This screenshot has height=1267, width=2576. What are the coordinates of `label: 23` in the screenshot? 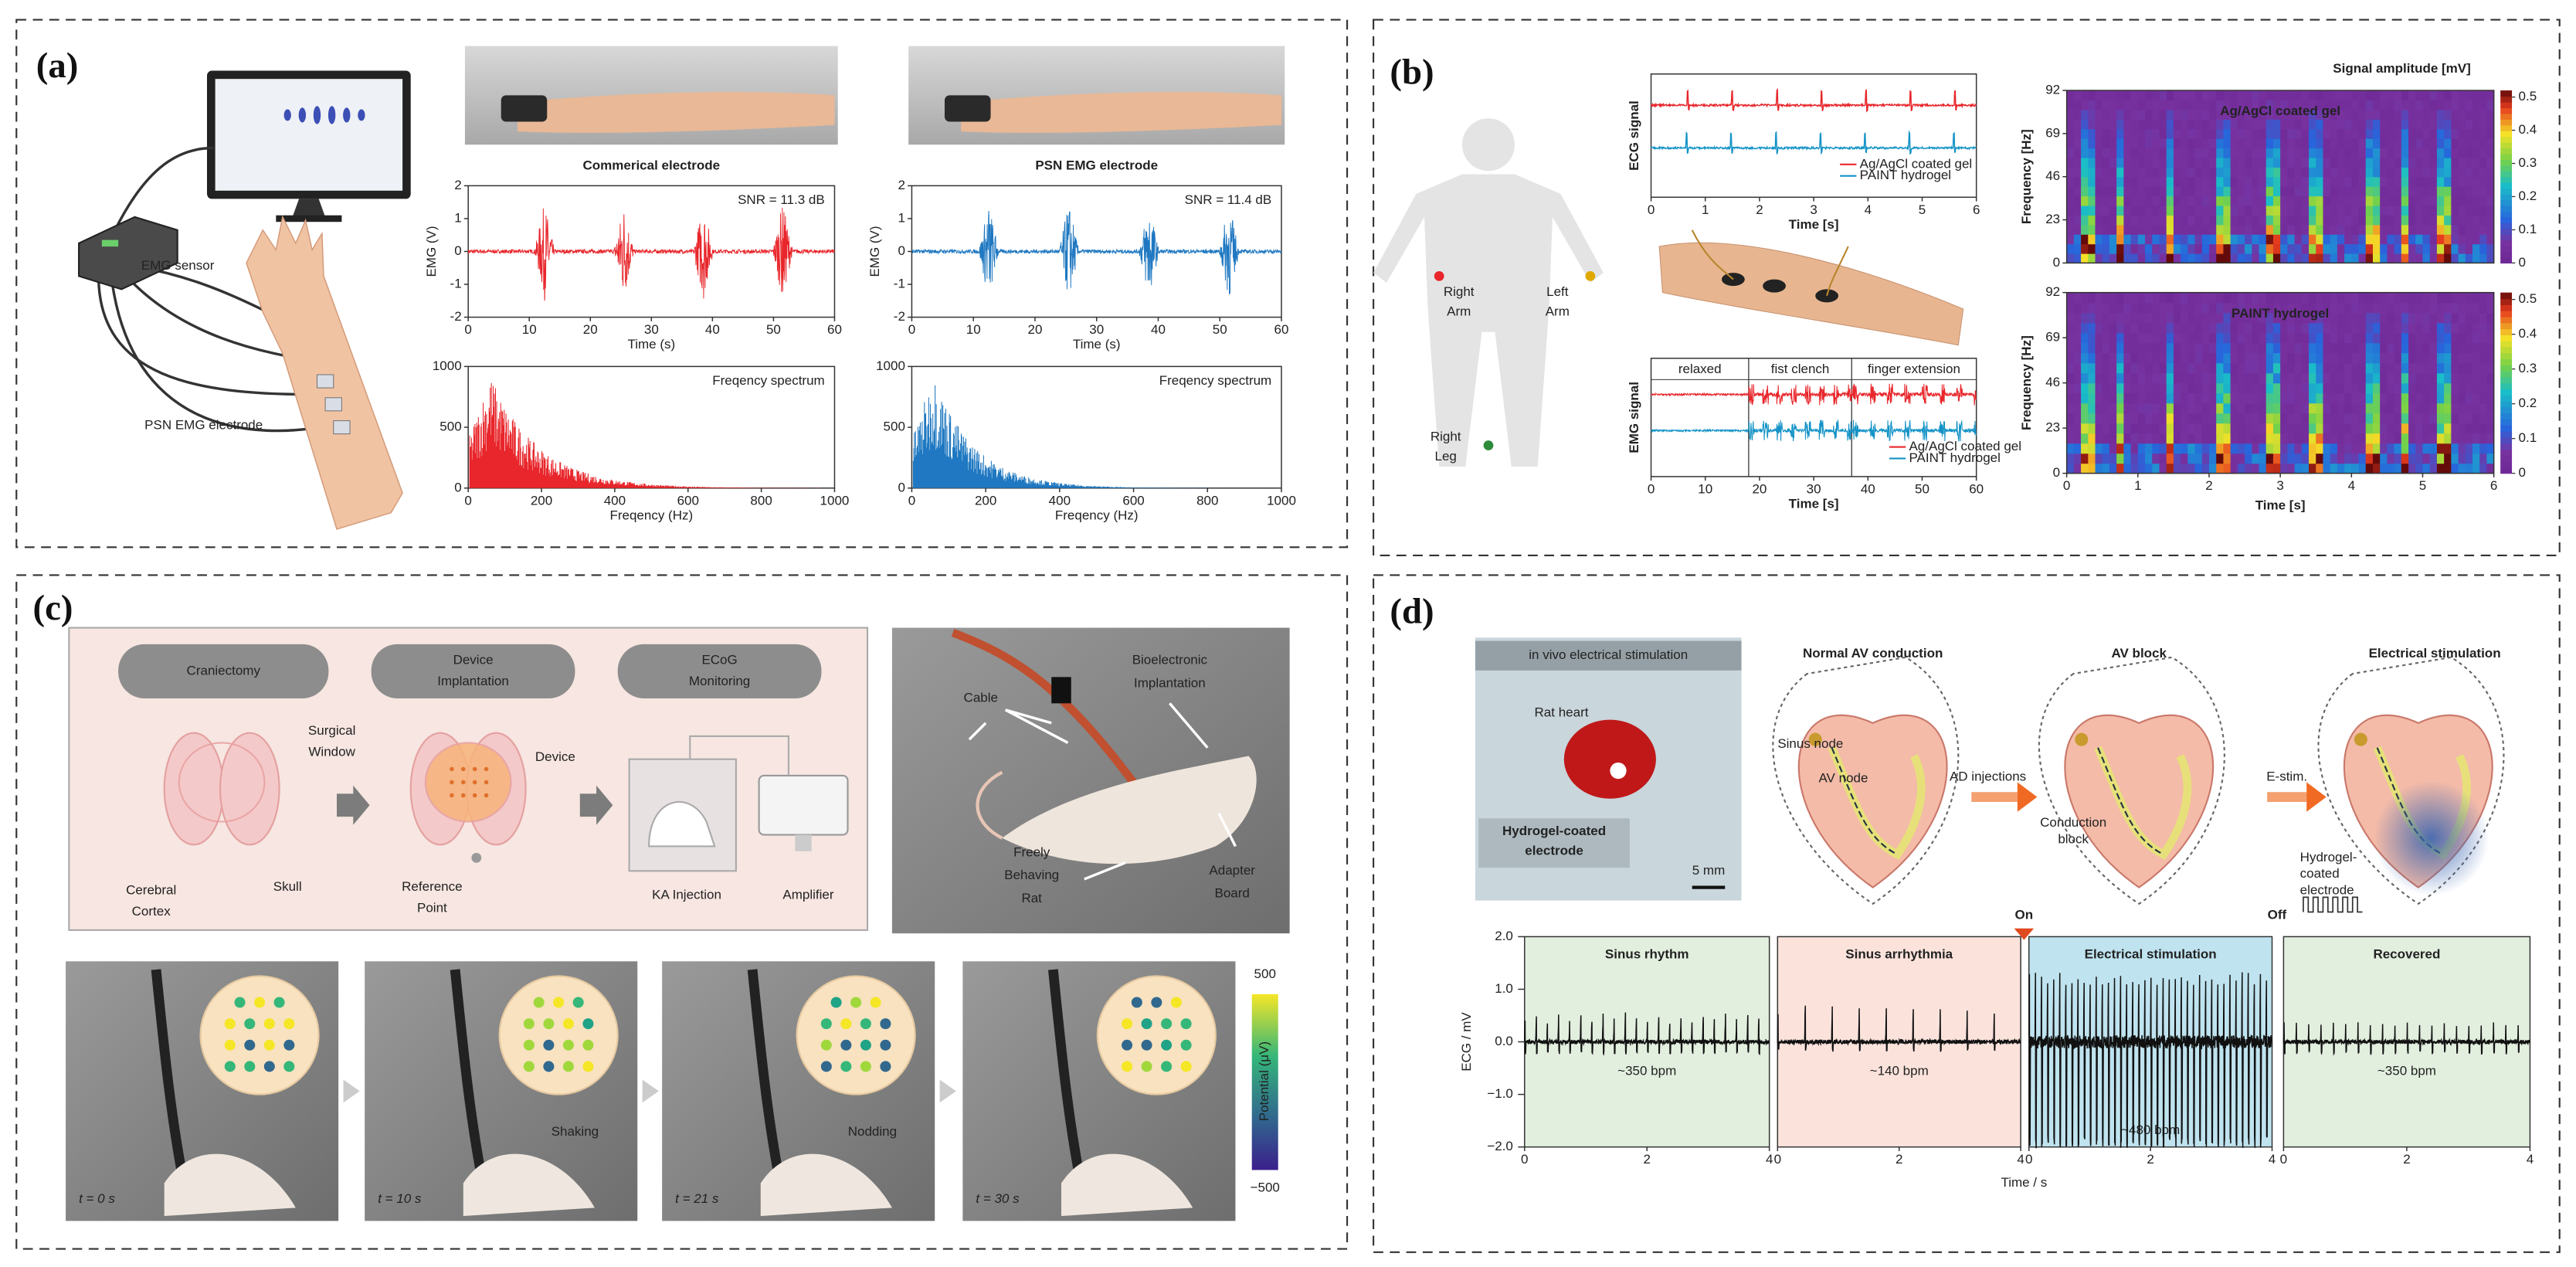 It's located at (2052, 219).